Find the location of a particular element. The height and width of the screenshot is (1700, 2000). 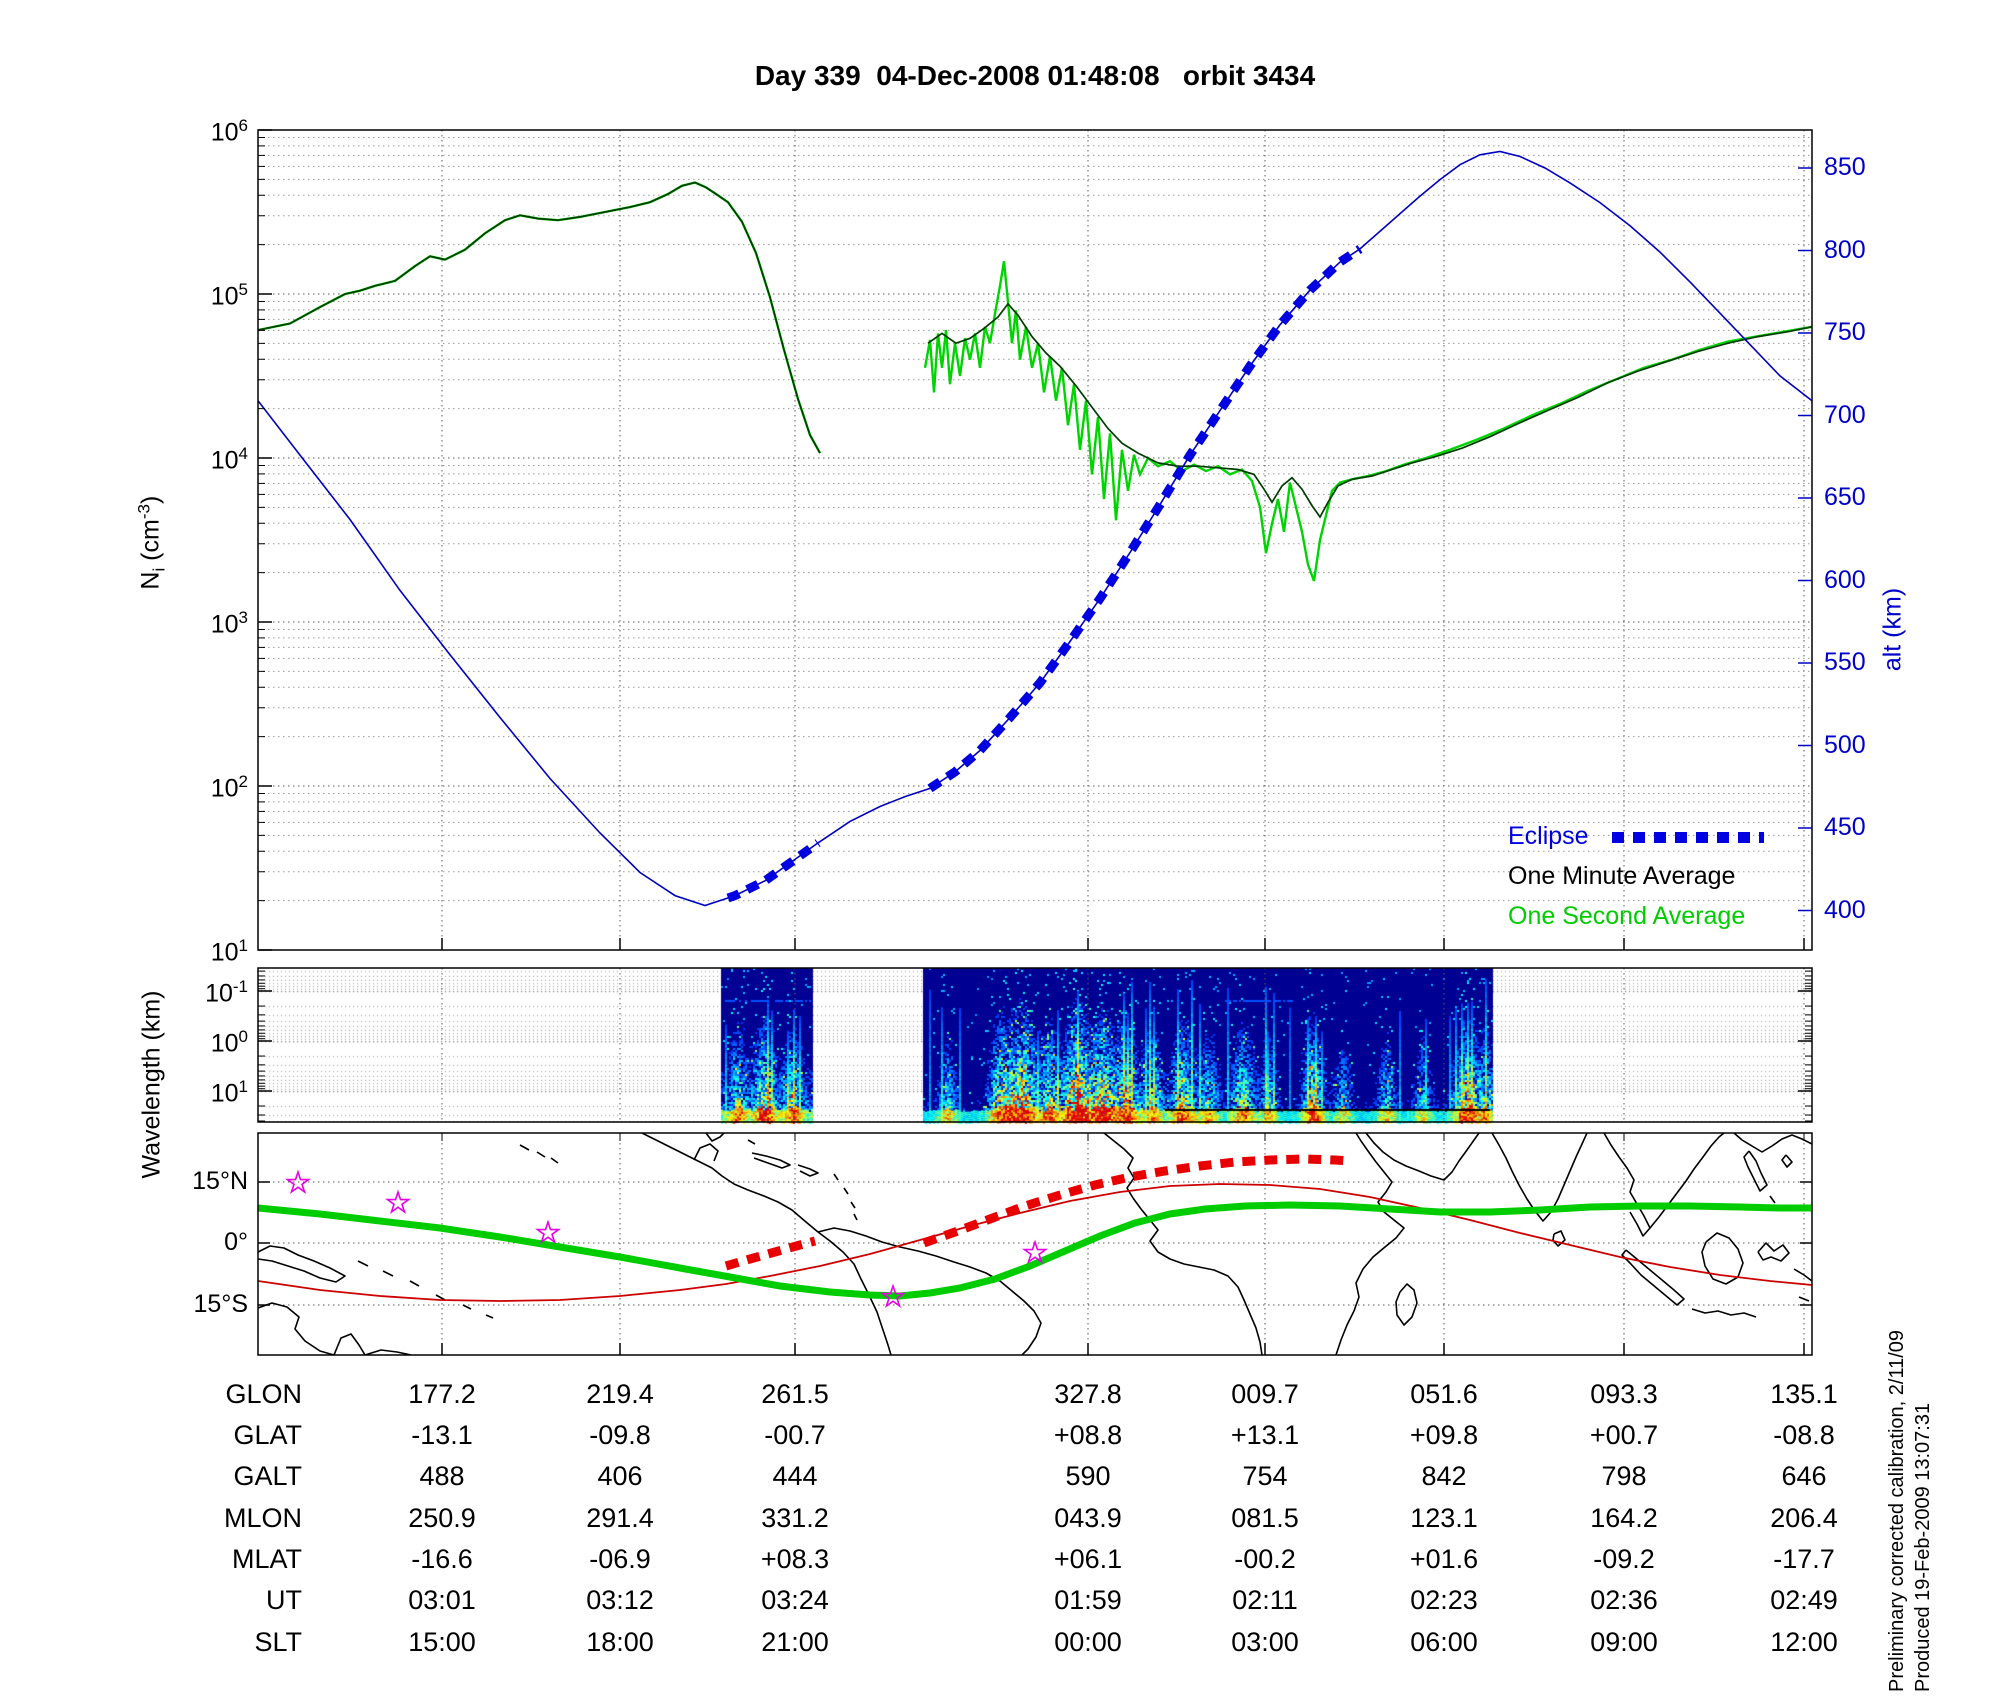

table-cell: 291.4 is located at coordinates (620, 1518).